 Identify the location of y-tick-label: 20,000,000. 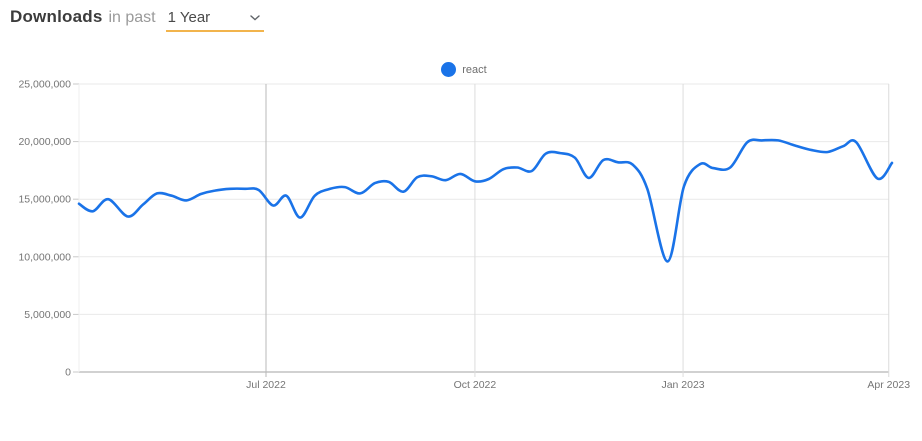
(44, 142).